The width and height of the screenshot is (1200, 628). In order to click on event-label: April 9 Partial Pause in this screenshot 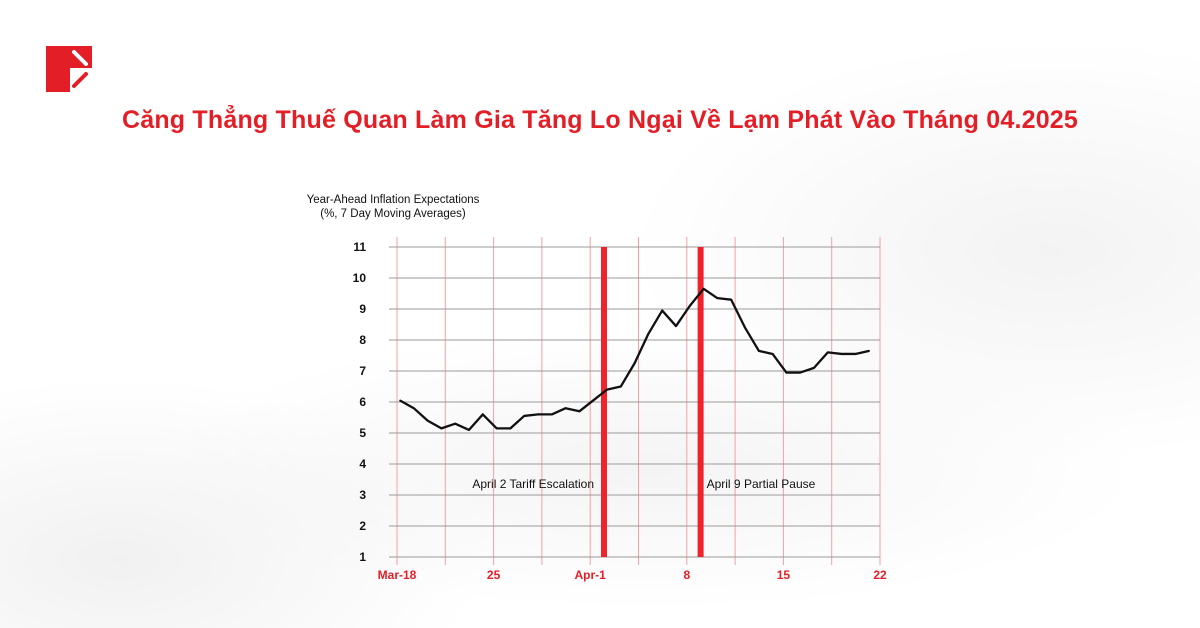, I will do `click(761, 484)`.